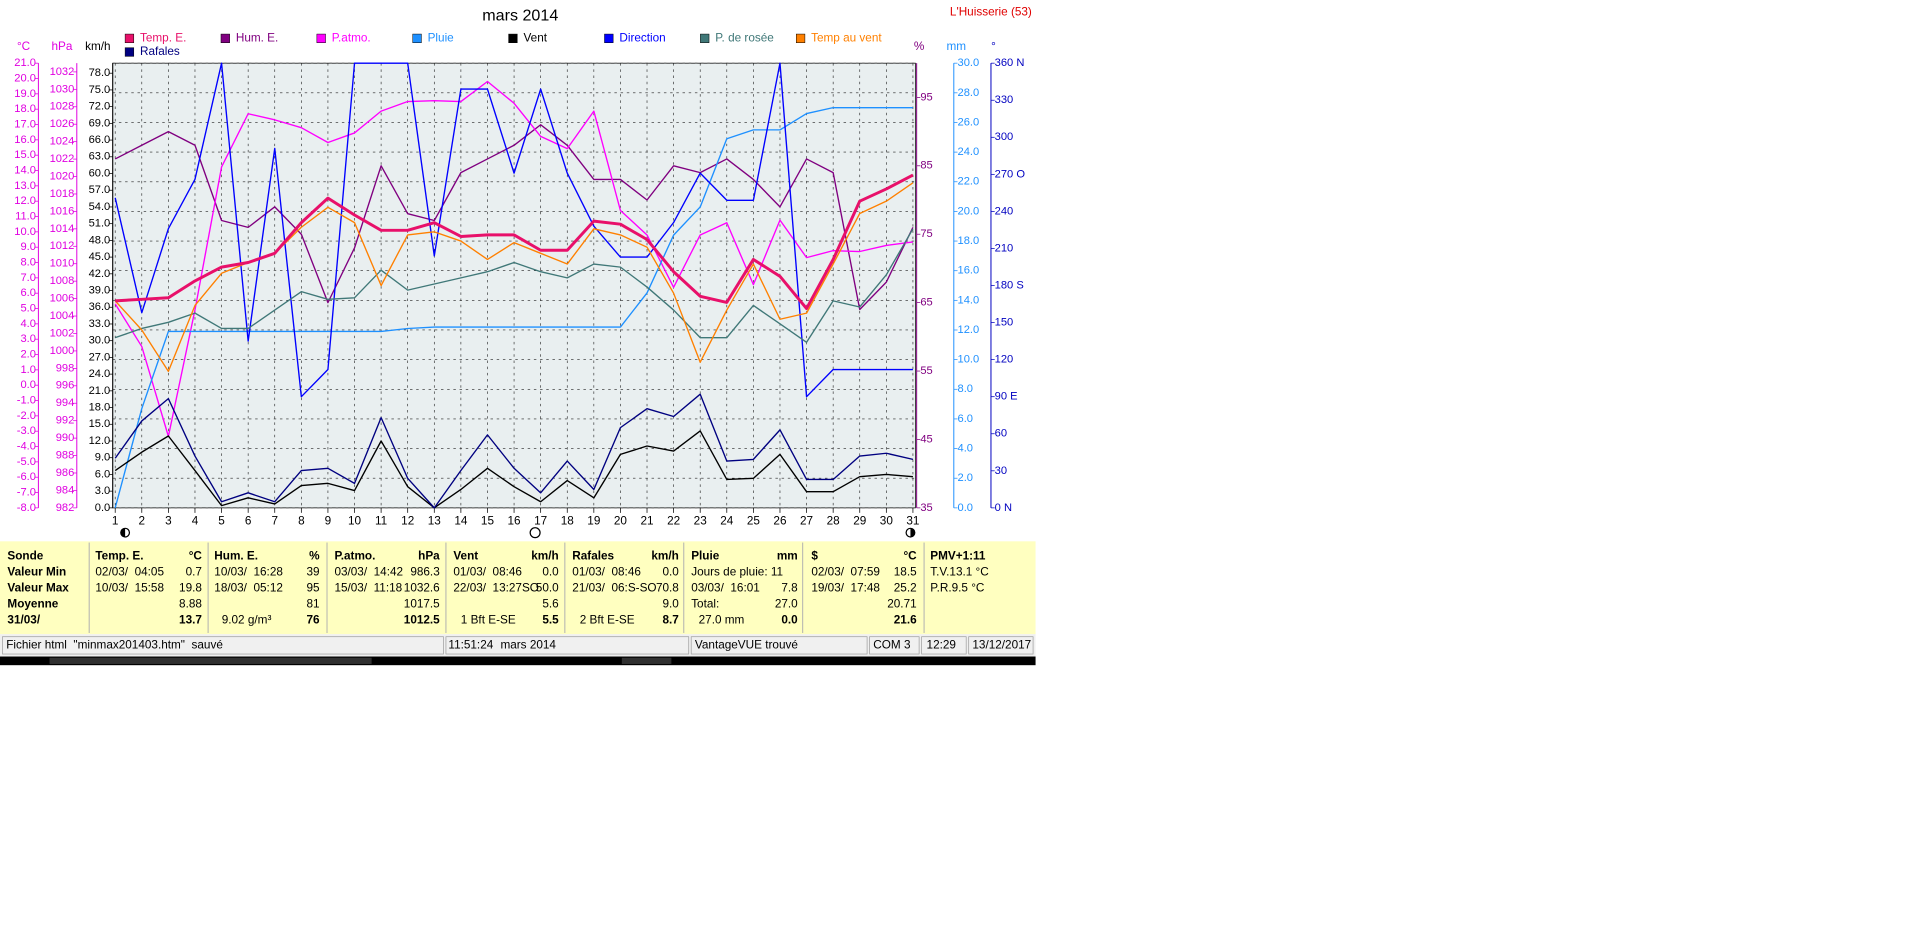 This screenshot has height=933, width=1920. What do you see at coordinates (621, 521) in the screenshot?
I see `x-tick-label: 20` at bounding box center [621, 521].